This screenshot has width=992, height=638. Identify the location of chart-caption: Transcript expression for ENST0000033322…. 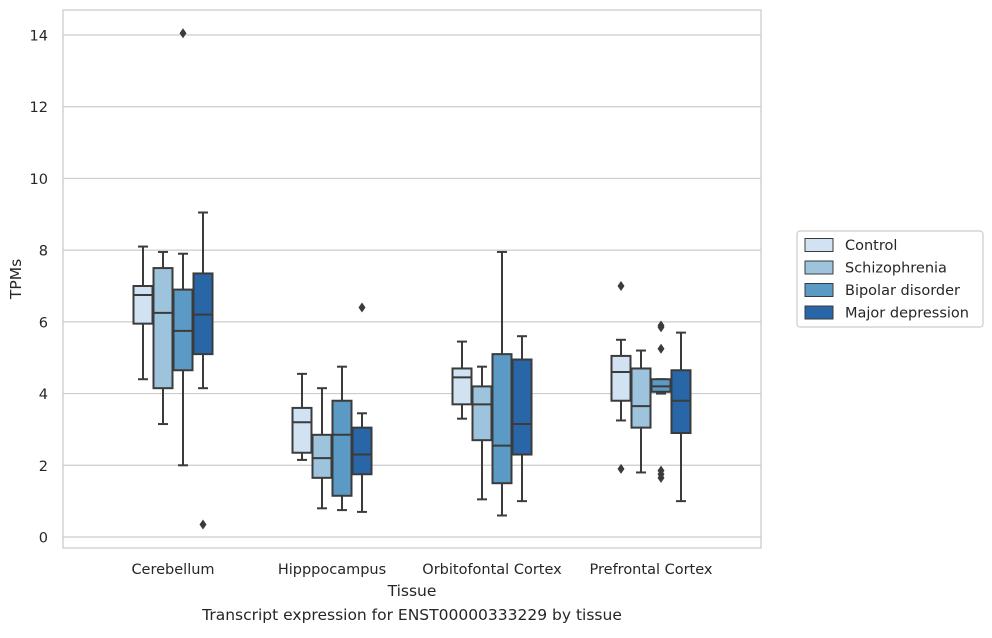
(412, 615).